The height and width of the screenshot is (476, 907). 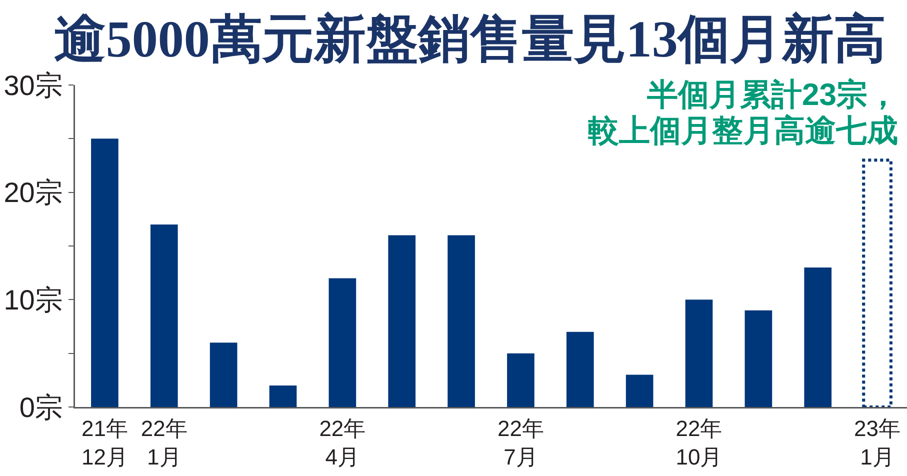 I want to click on annotation: 較上個月整月高逾七成, so click(x=743, y=130).